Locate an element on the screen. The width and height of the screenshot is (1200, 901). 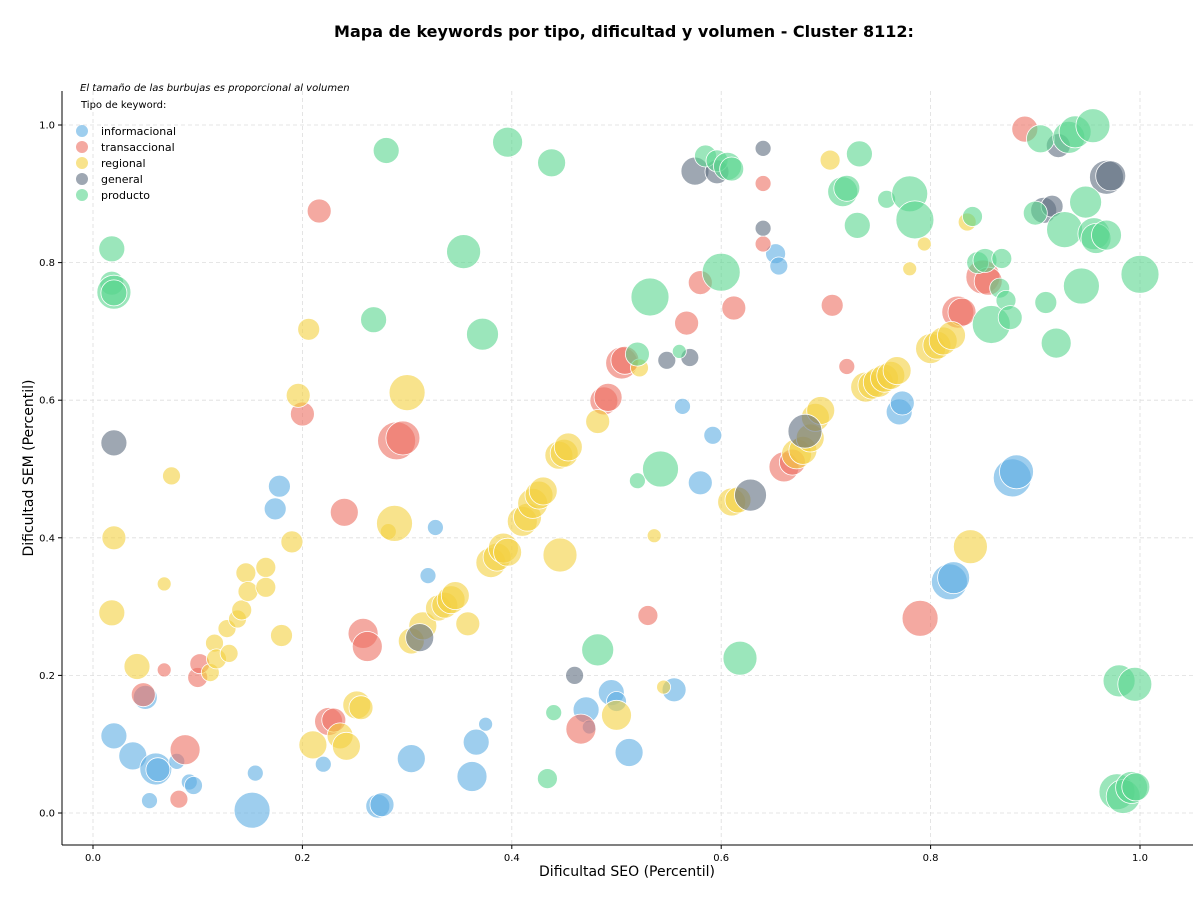
legend-label-transaccional: transaccional is located at coordinates (138, 147).